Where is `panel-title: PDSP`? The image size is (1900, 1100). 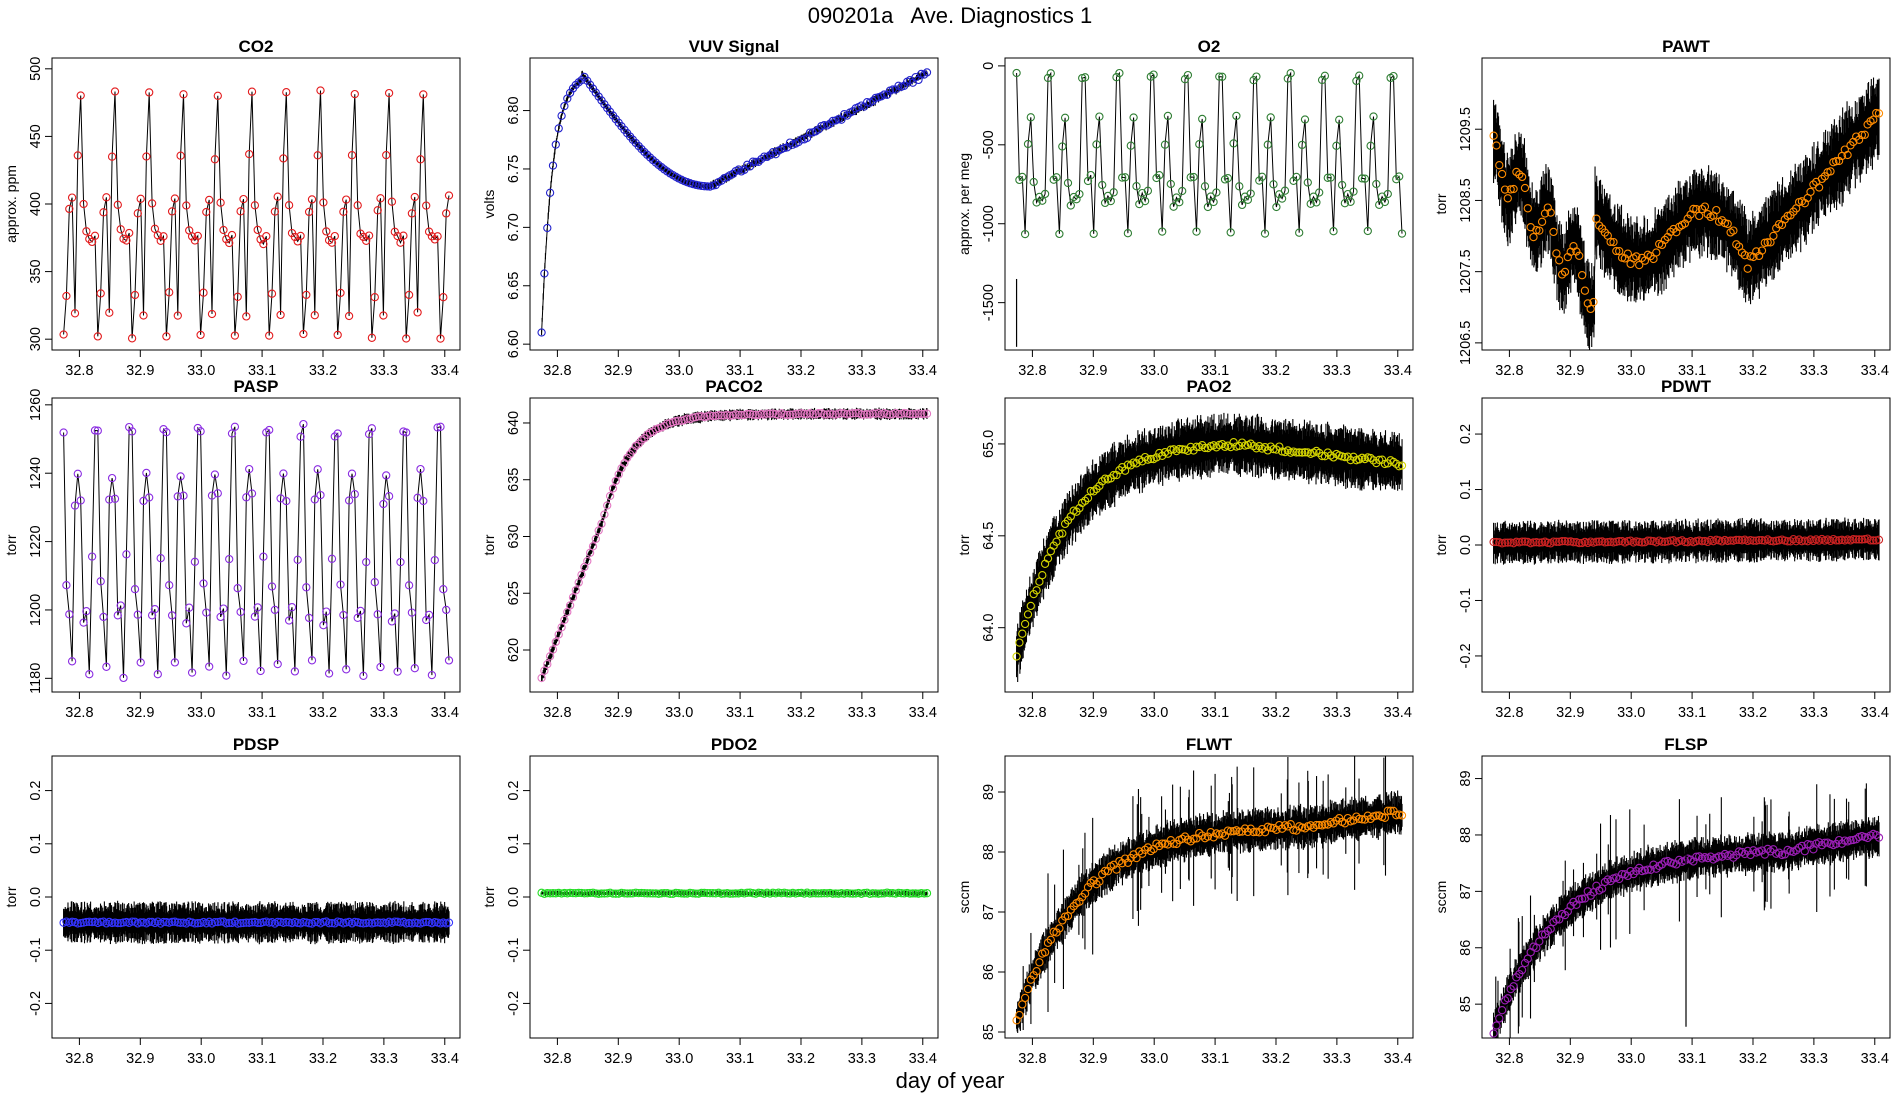
panel-title: PDSP is located at coordinates (256, 744).